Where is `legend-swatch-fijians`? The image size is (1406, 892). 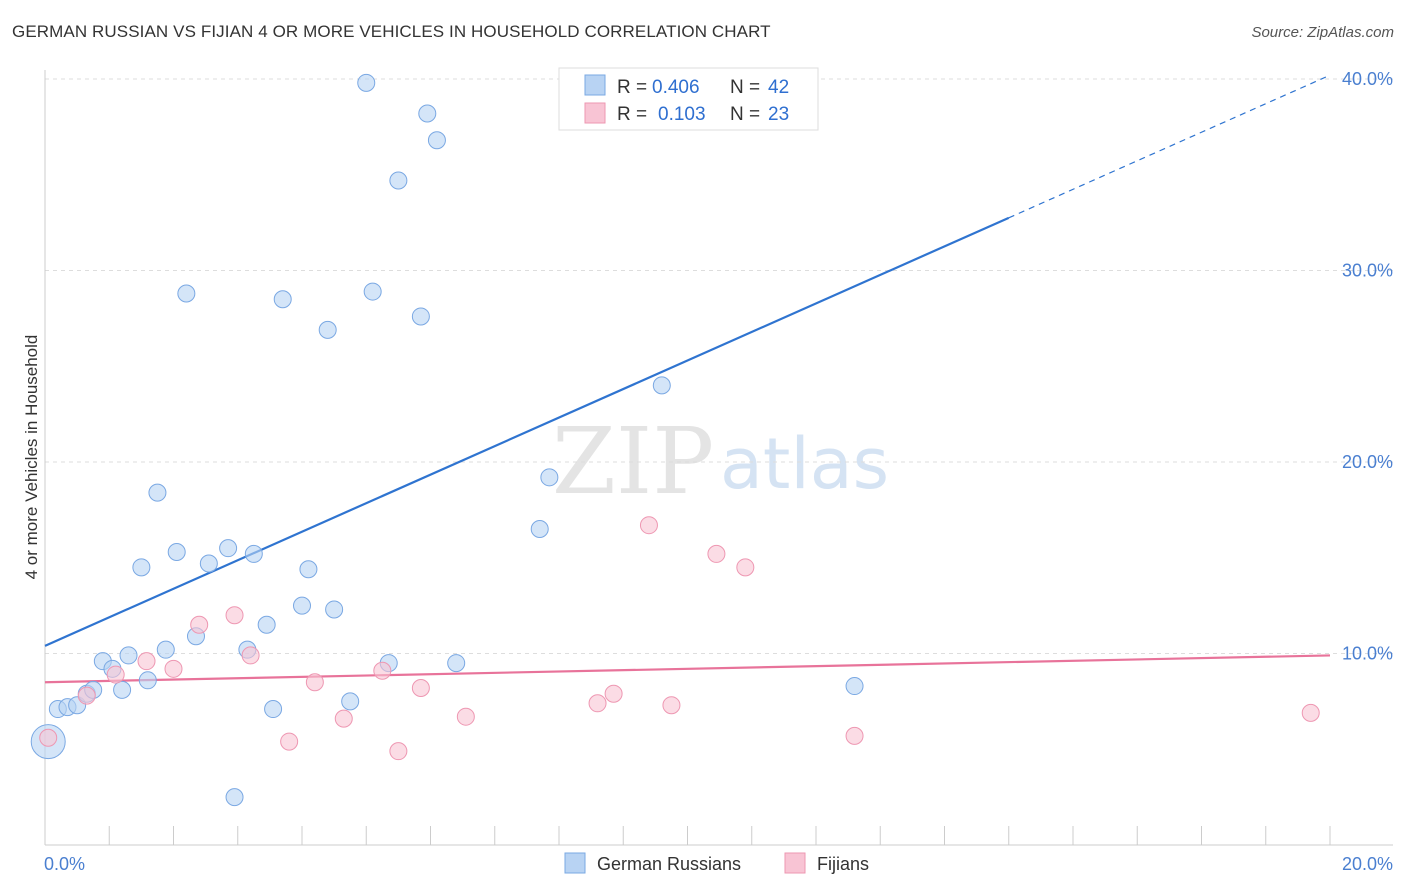 legend-swatch-fijians is located at coordinates (595, 113).